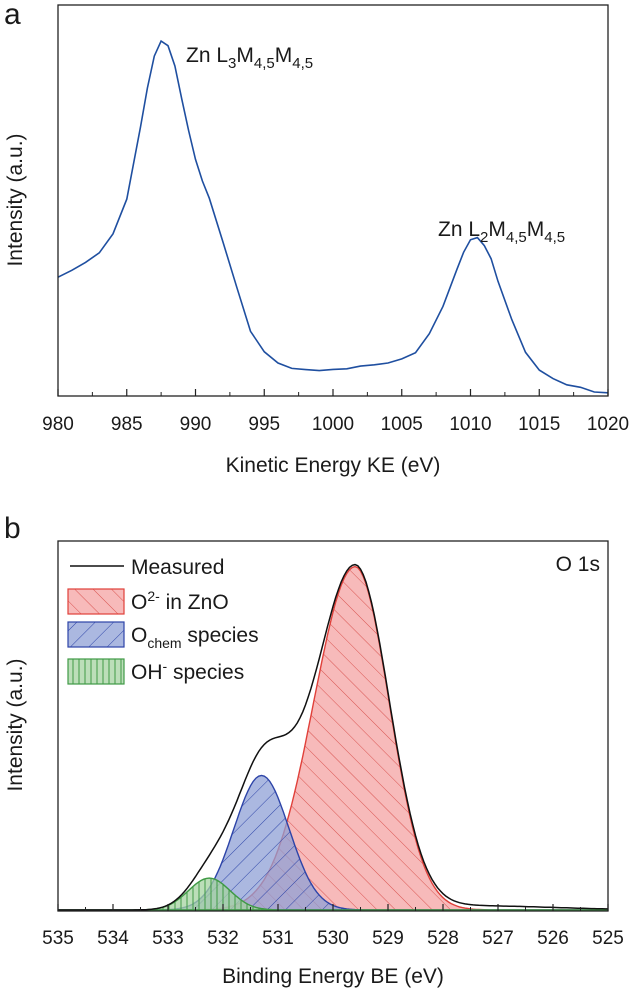  What do you see at coordinates (113, 938) in the screenshot?
I see `x-tick-label: 534` at bounding box center [113, 938].